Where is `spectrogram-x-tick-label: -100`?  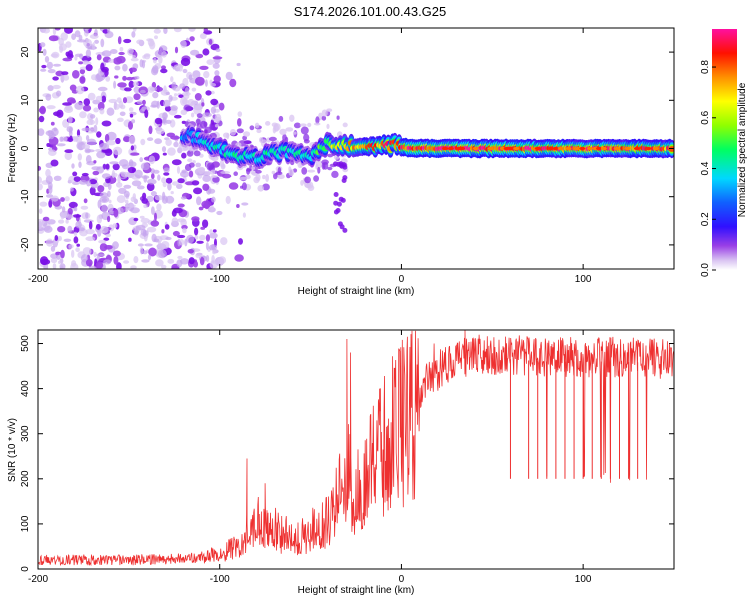
spectrogram-x-tick-label: -100 is located at coordinates (220, 279).